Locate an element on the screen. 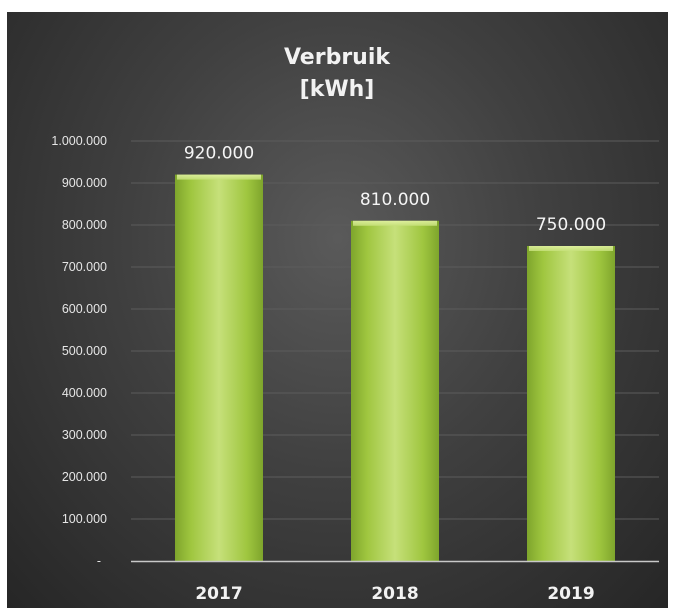  chart-title-line-2: [kWh] is located at coordinates (337, 89).